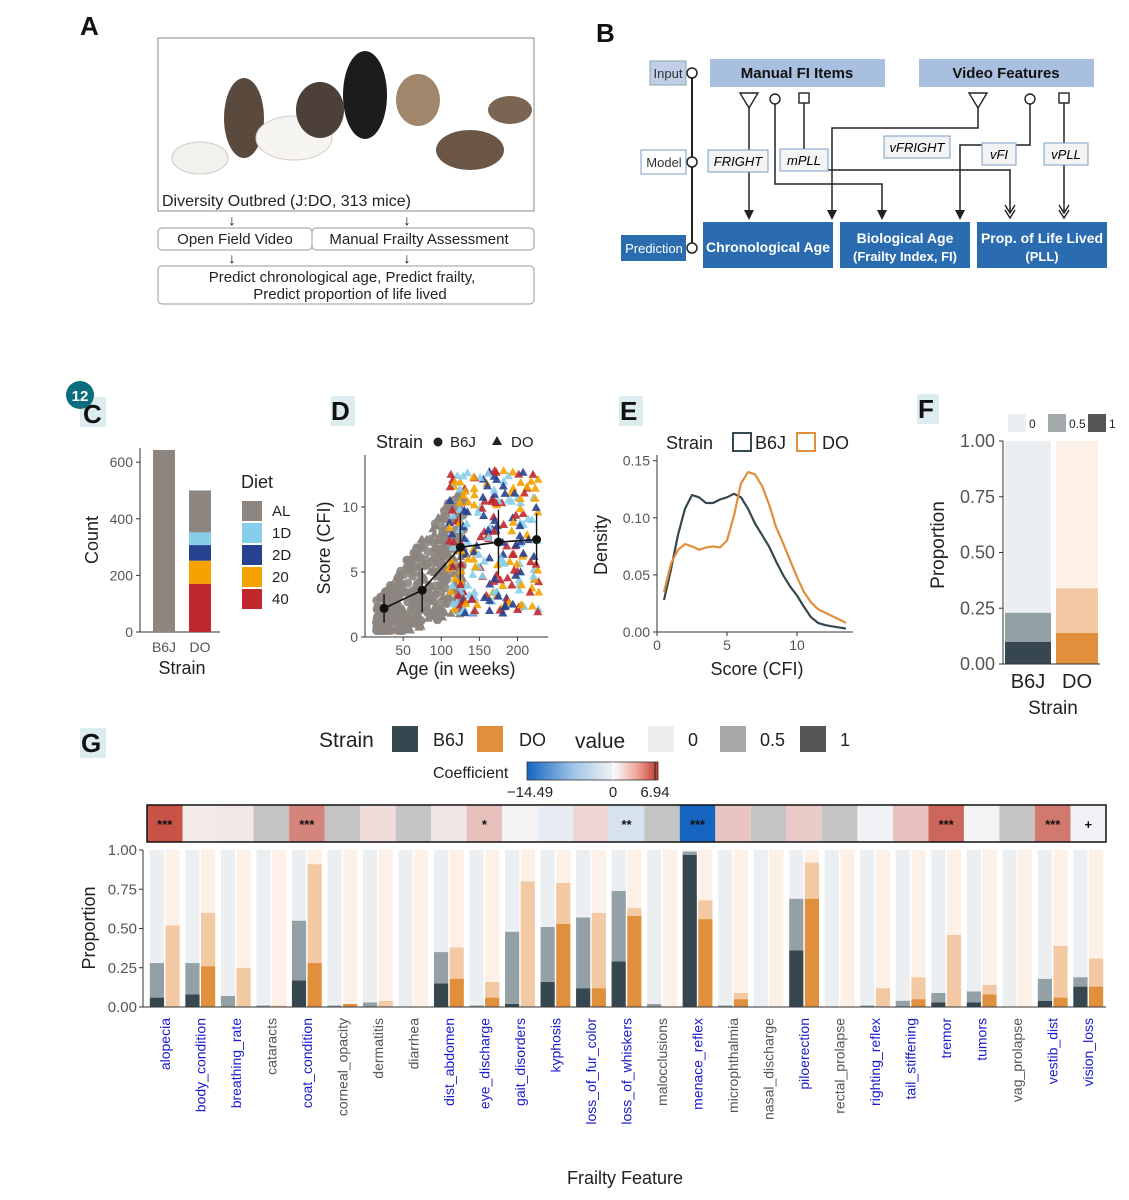 The width and height of the screenshot is (1129, 1200). Describe the element at coordinates (490, 739) in the screenshot. I see `legend-do-swatch` at that location.